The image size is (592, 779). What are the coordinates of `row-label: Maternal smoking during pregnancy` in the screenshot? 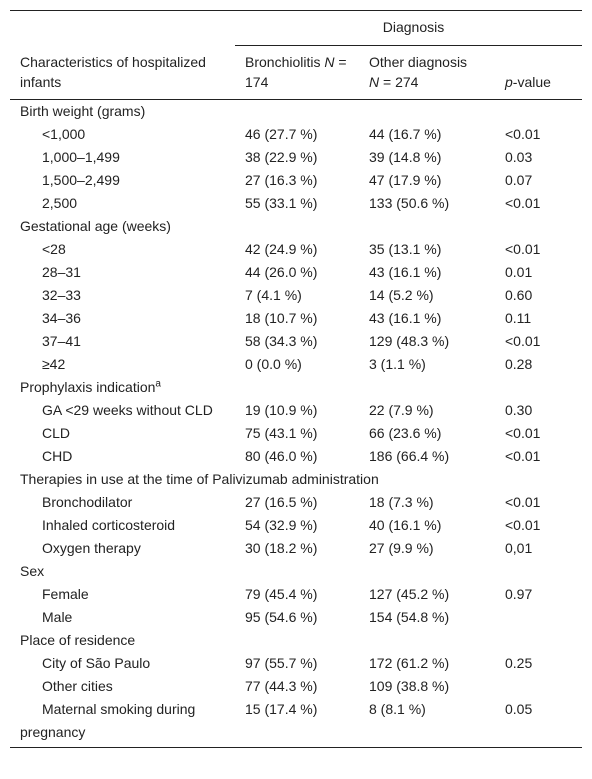 It's located at (122, 723).